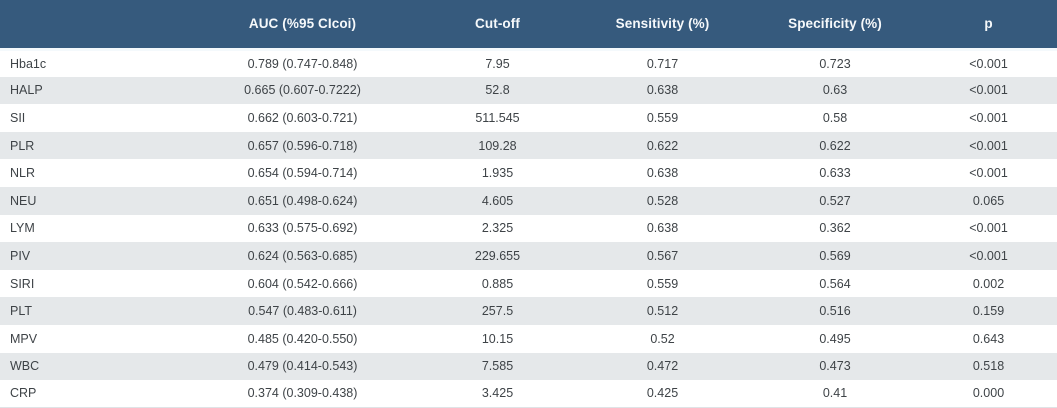  Describe the element at coordinates (988, 283) in the screenshot. I see `cell-p: 0.002` at that location.